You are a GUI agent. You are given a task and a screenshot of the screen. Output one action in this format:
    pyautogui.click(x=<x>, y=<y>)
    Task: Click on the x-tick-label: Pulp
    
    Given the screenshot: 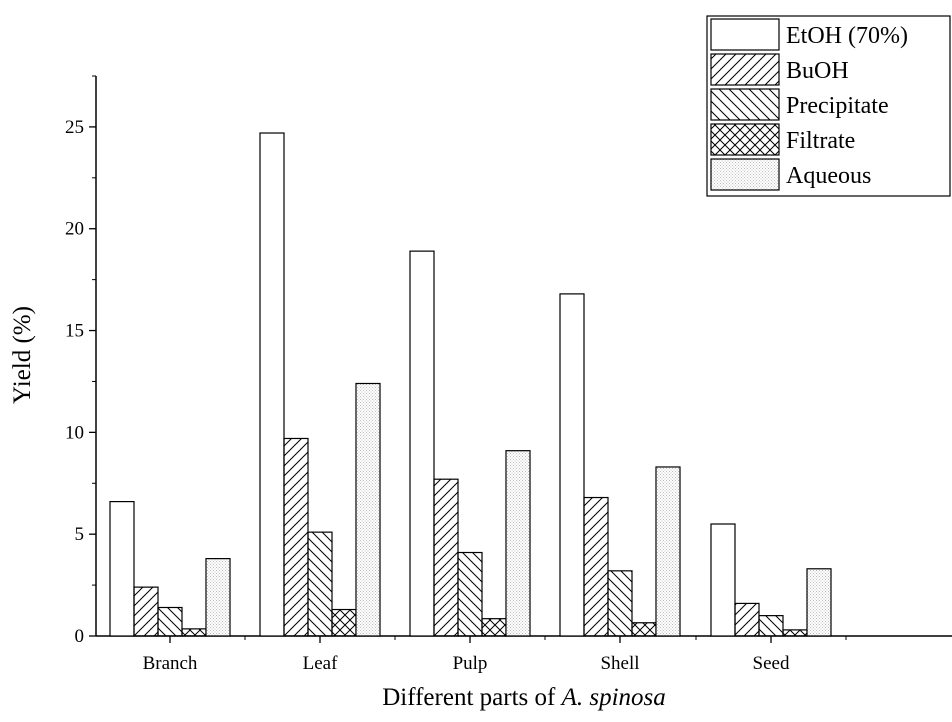 What is the action you would take?
    pyautogui.click(x=470, y=663)
    